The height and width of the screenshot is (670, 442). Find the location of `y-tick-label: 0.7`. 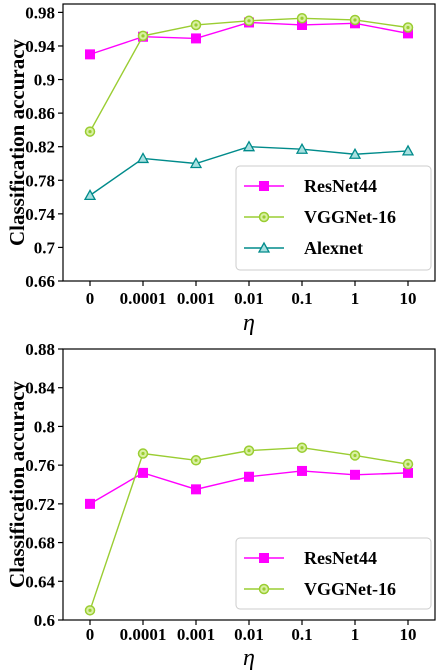

y-tick-label: 0.7 is located at coordinates (45, 247).